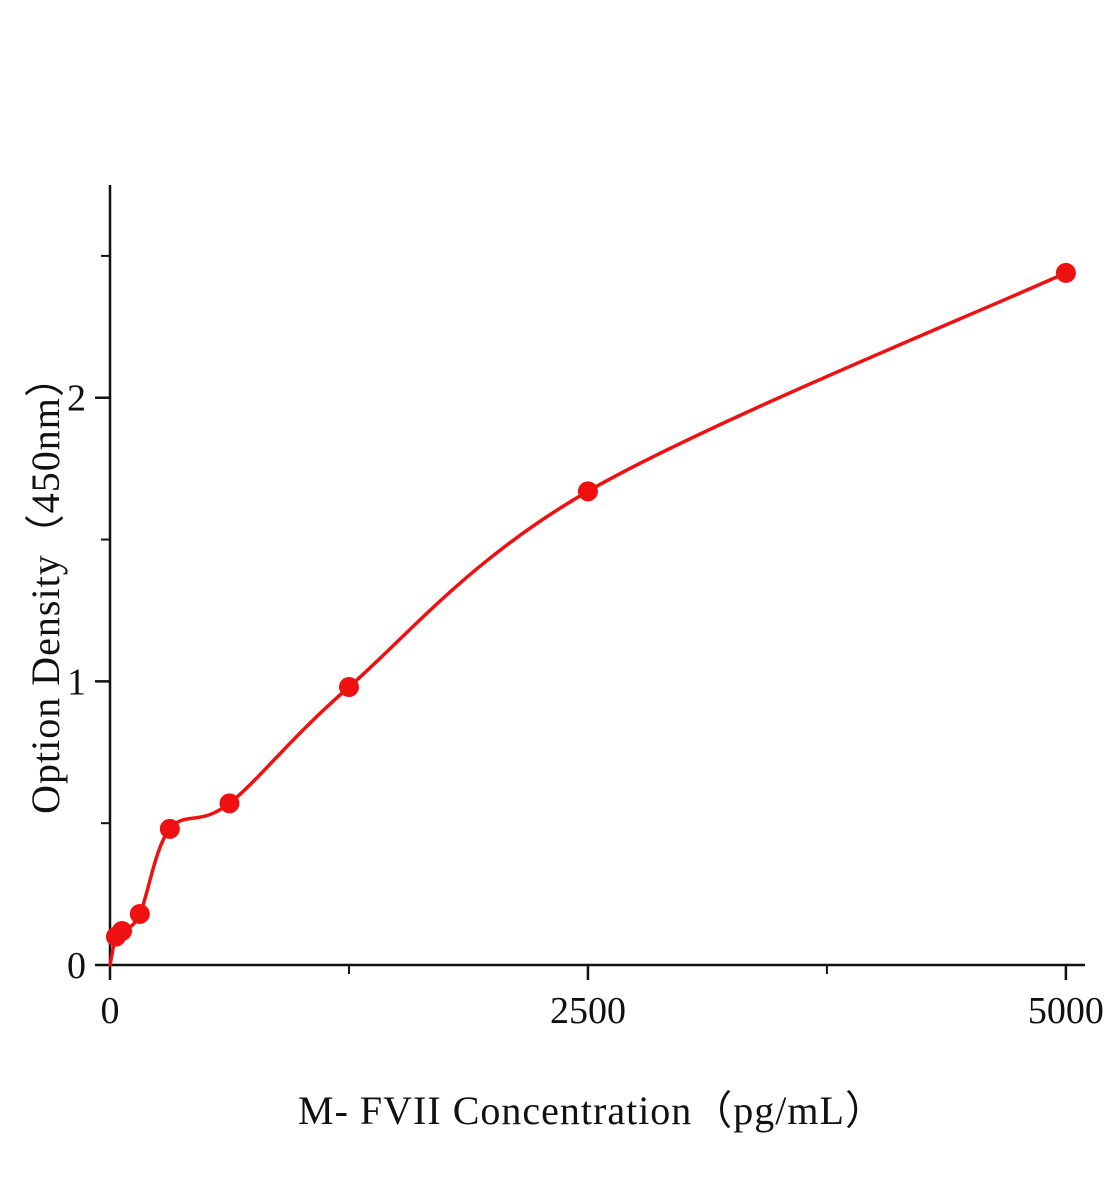  I want to click on y-tick-label: 2, so click(76, 399).